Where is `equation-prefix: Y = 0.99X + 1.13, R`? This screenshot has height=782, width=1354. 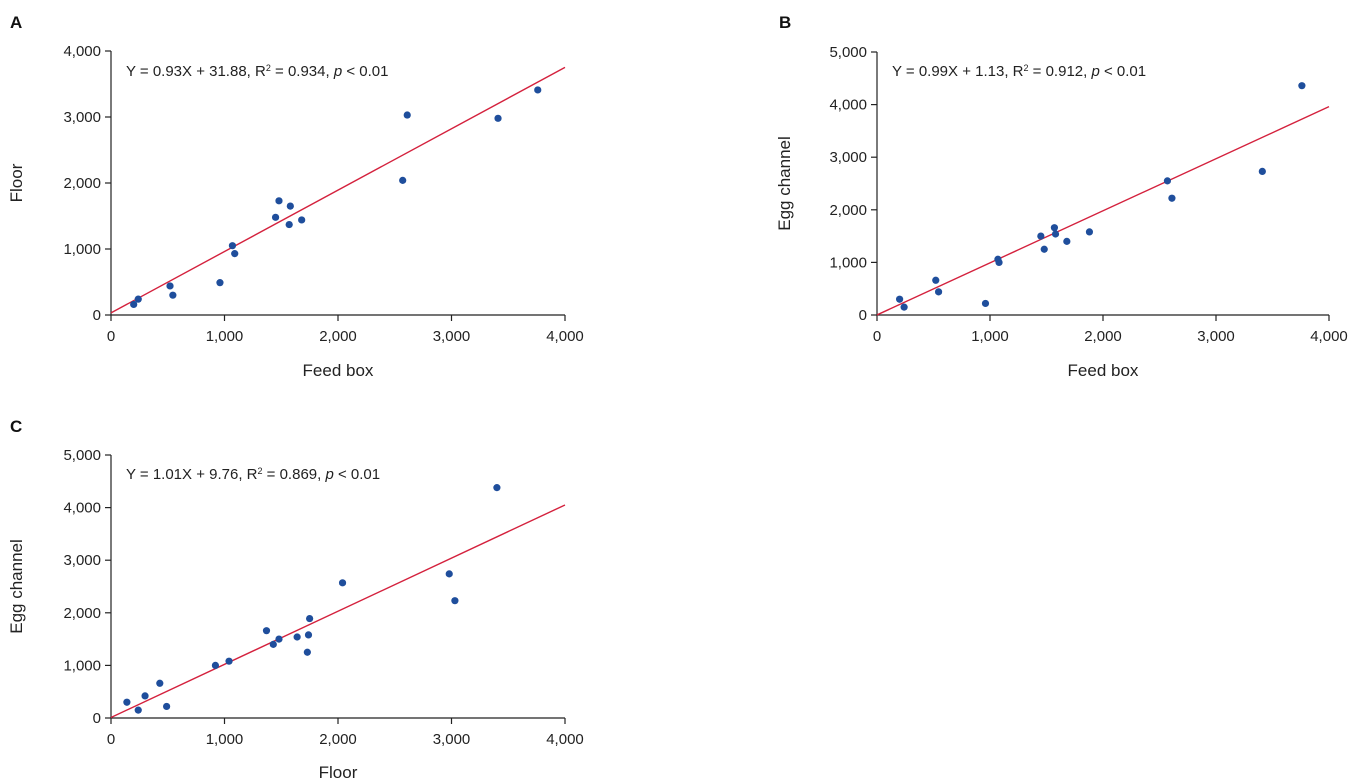
equation-prefix: Y = 0.99X + 1.13, R is located at coordinates (958, 71).